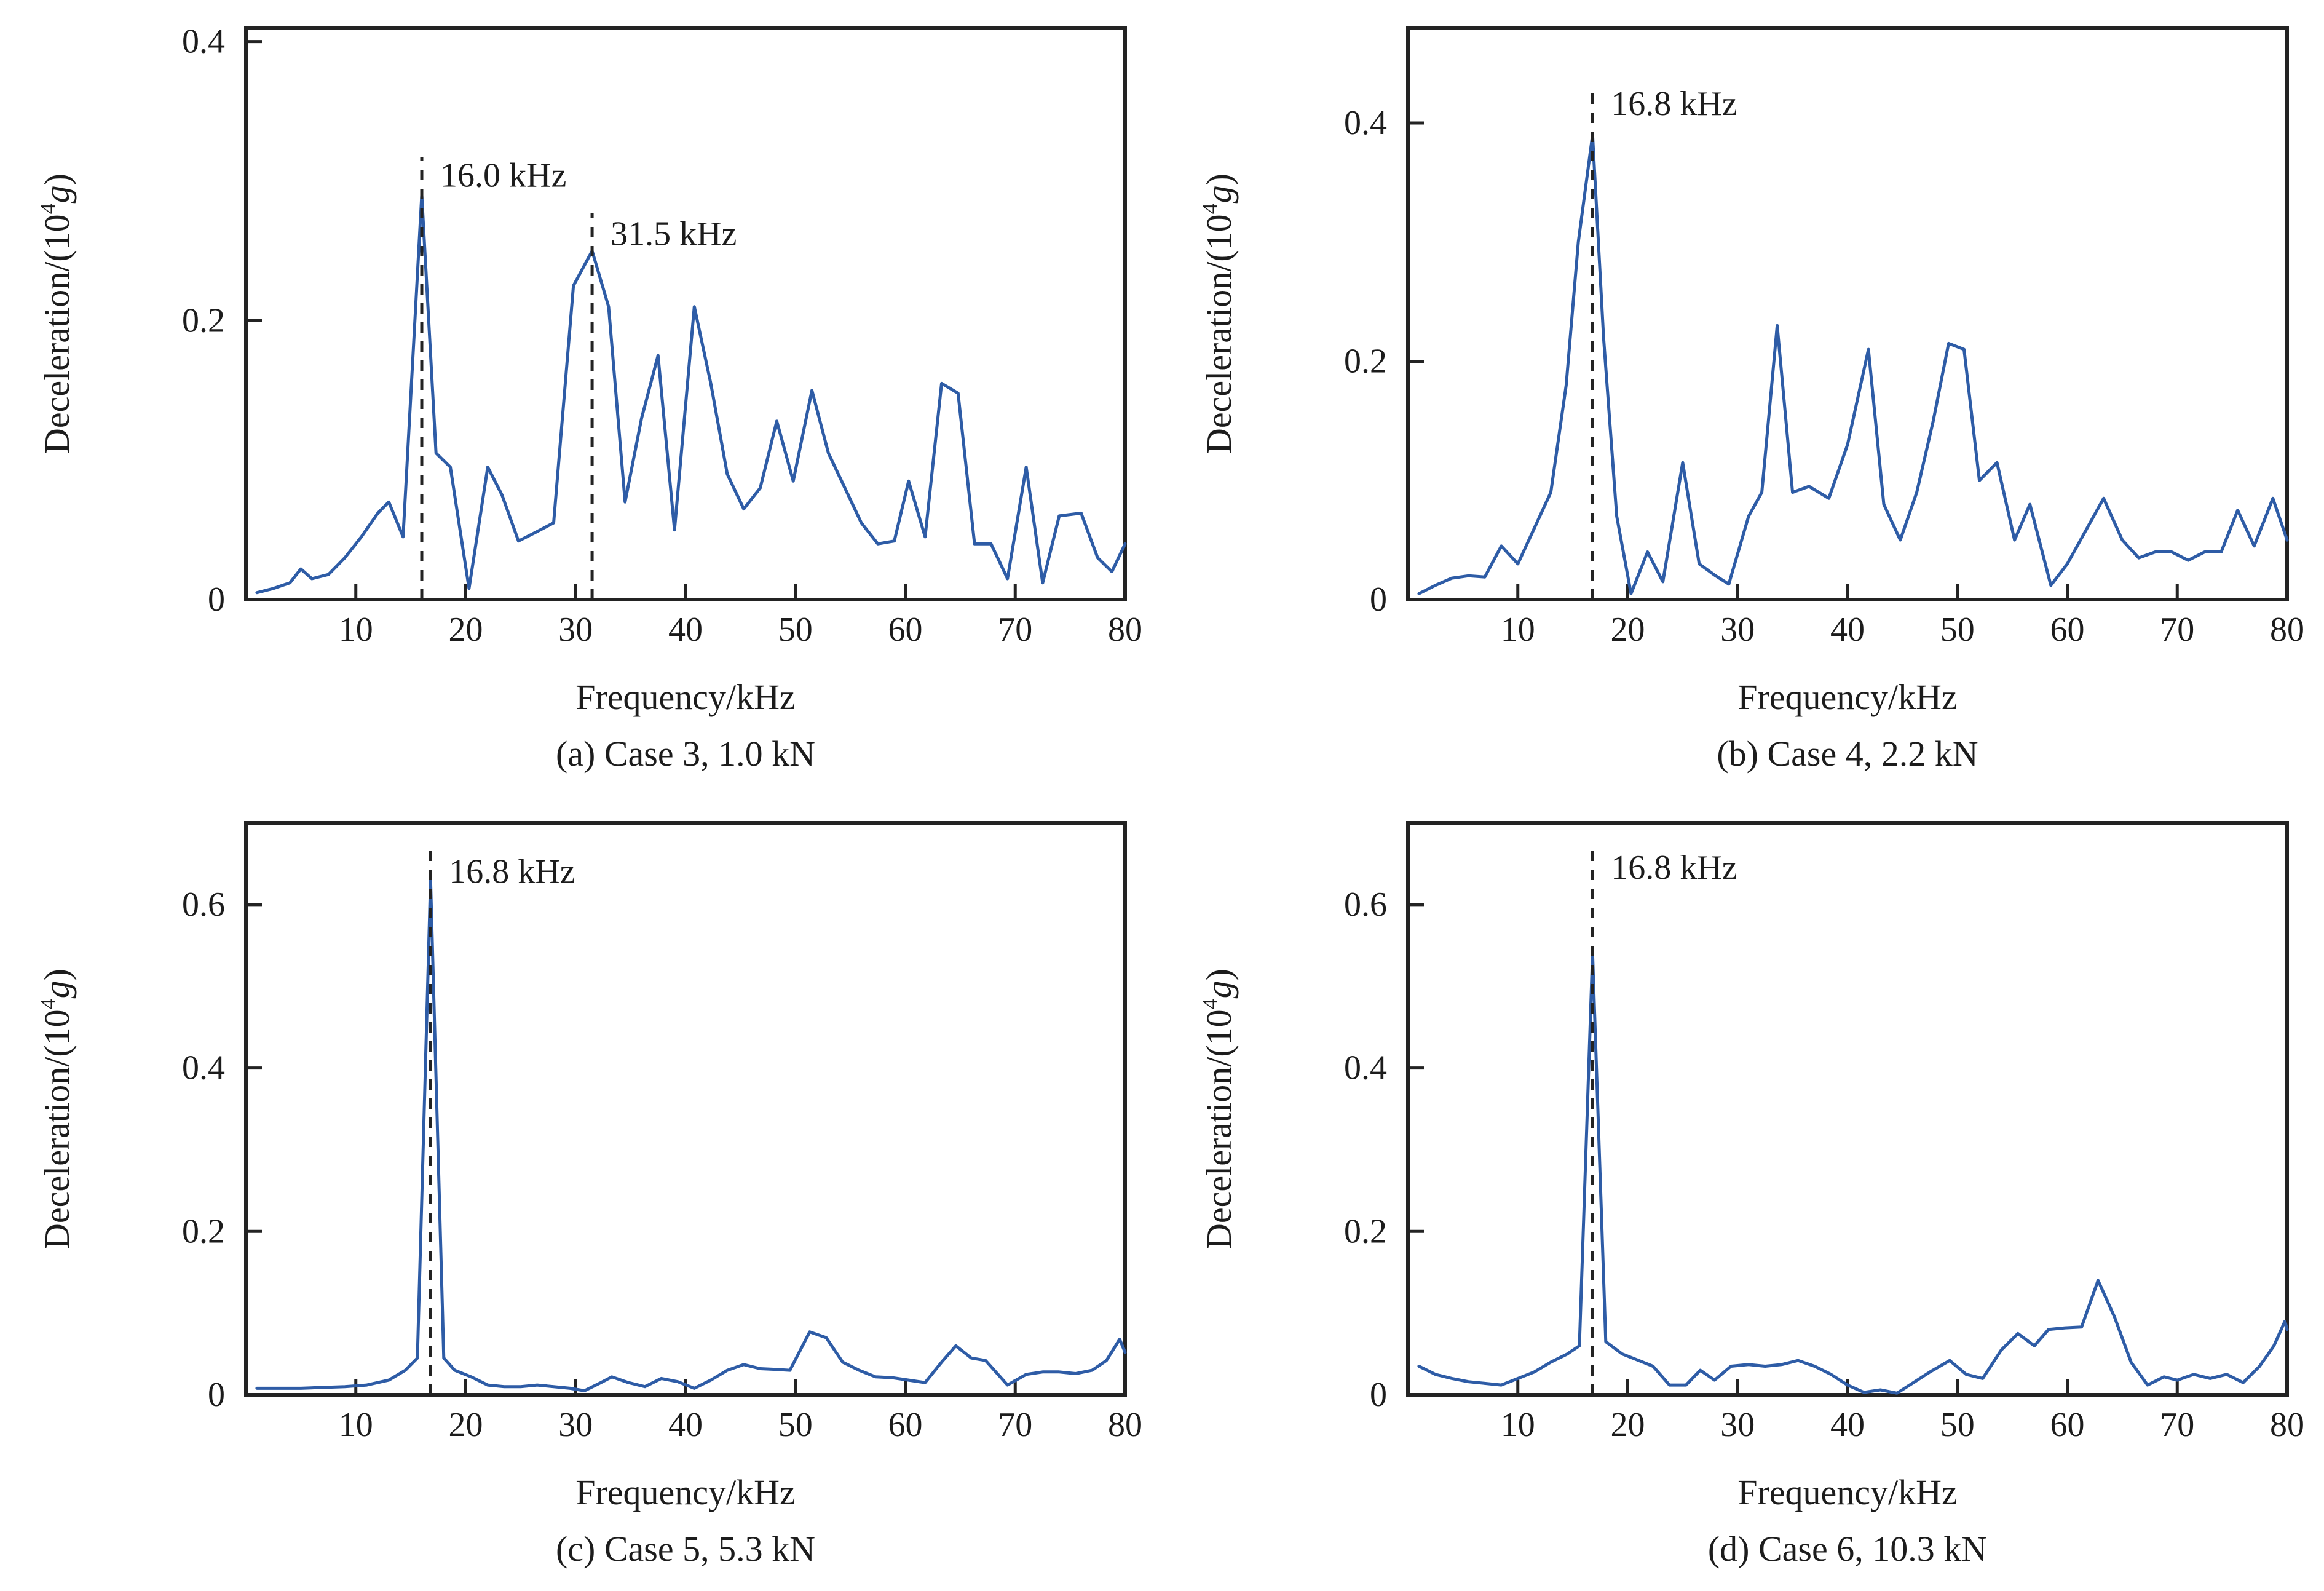 This screenshot has height=1591, width=2324. Describe the element at coordinates (685, 754) in the screenshot. I see `subplot-caption-a: (a) Case 3, 1.0 kN` at that location.